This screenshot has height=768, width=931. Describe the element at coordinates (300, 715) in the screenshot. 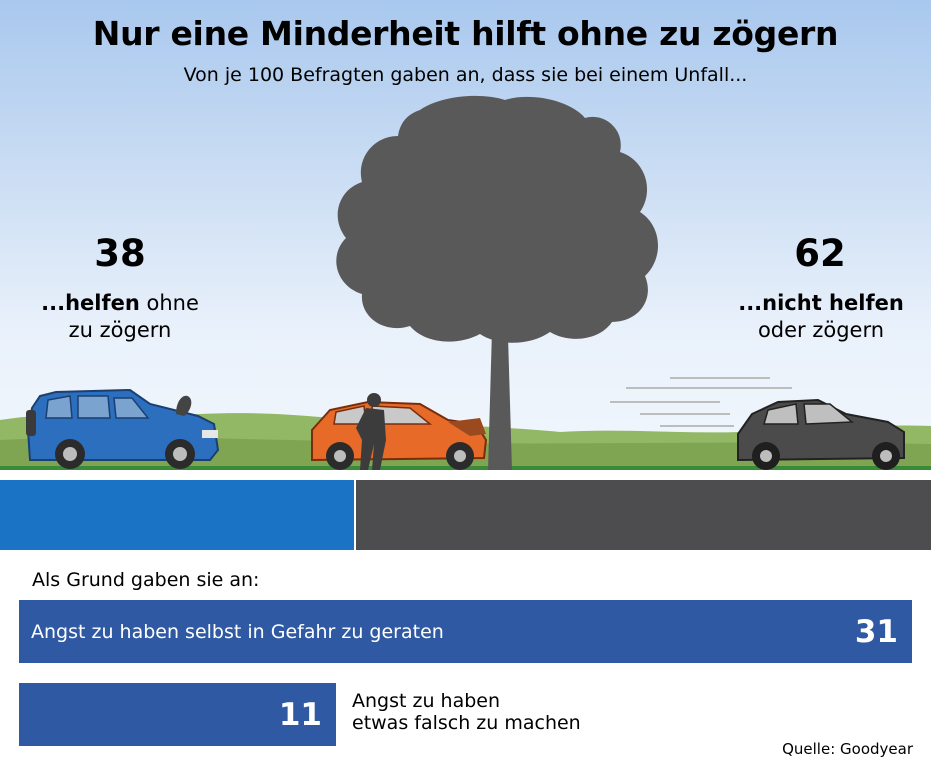

I see `reason-bar-mistake-value: 11` at that location.